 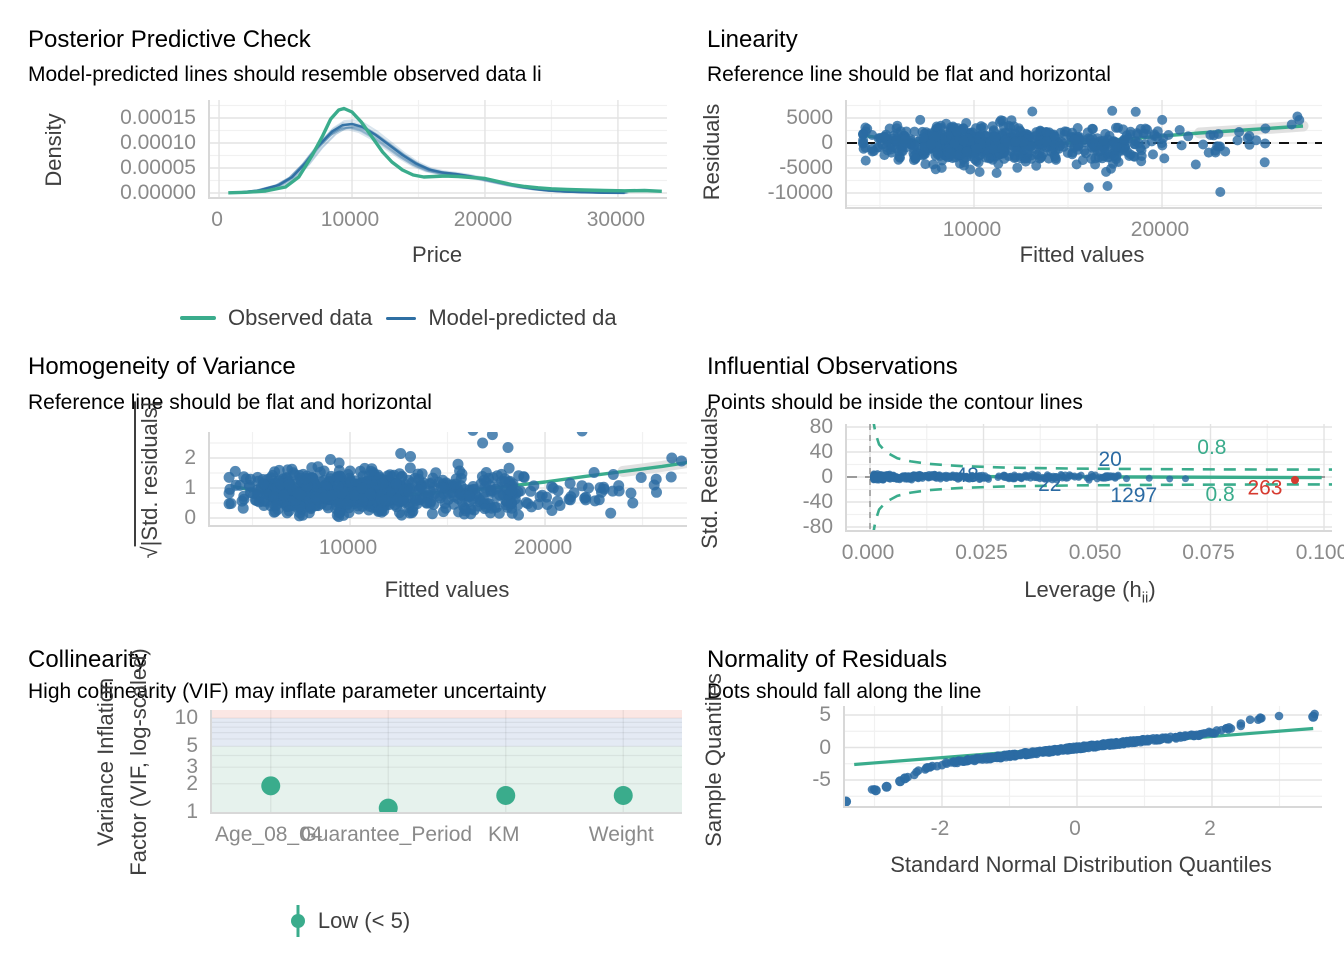 What do you see at coordinates (844, 691) in the screenshot?
I see `panel-subtitle: Dots should fall along the line` at bounding box center [844, 691].